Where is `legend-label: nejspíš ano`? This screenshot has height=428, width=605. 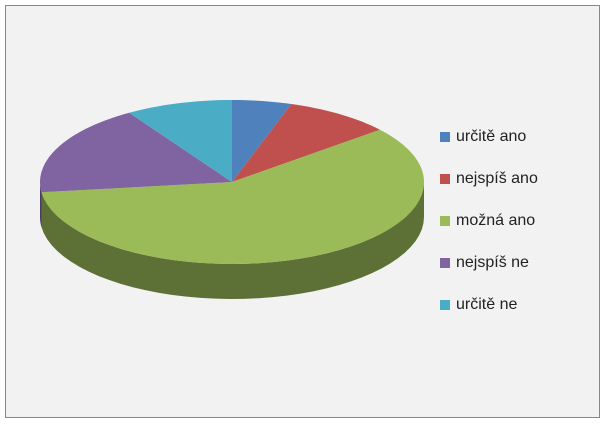 legend-label: nejspíš ano is located at coordinates (497, 178).